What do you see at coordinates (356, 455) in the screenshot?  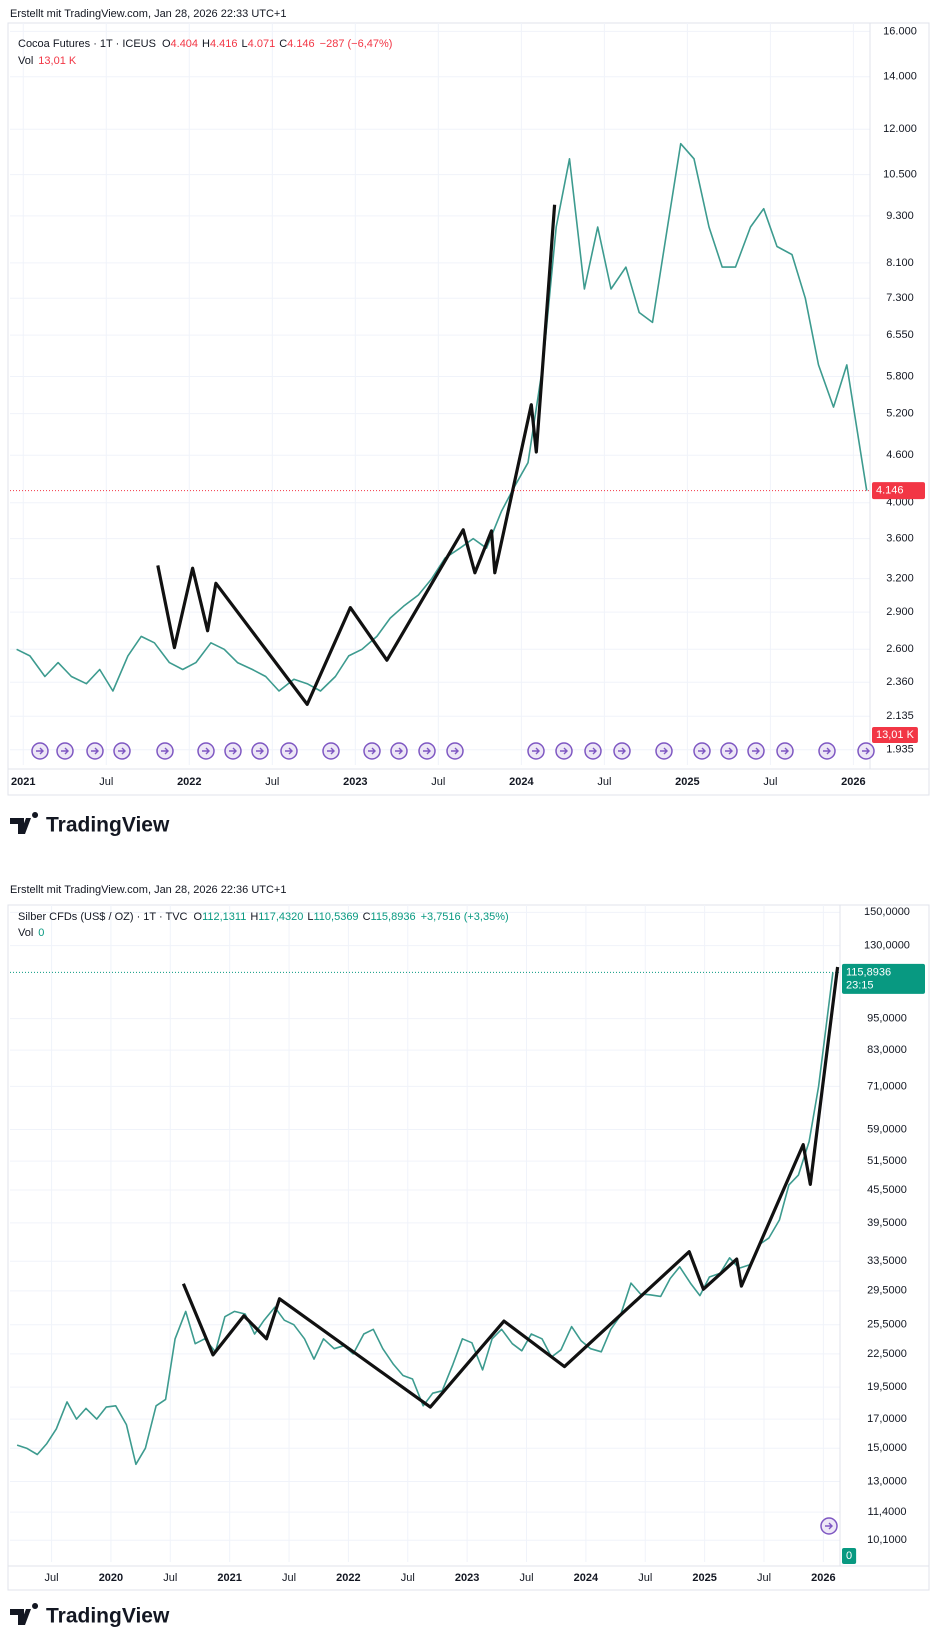 I see `drawing-line` at bounding box center [356, 455].